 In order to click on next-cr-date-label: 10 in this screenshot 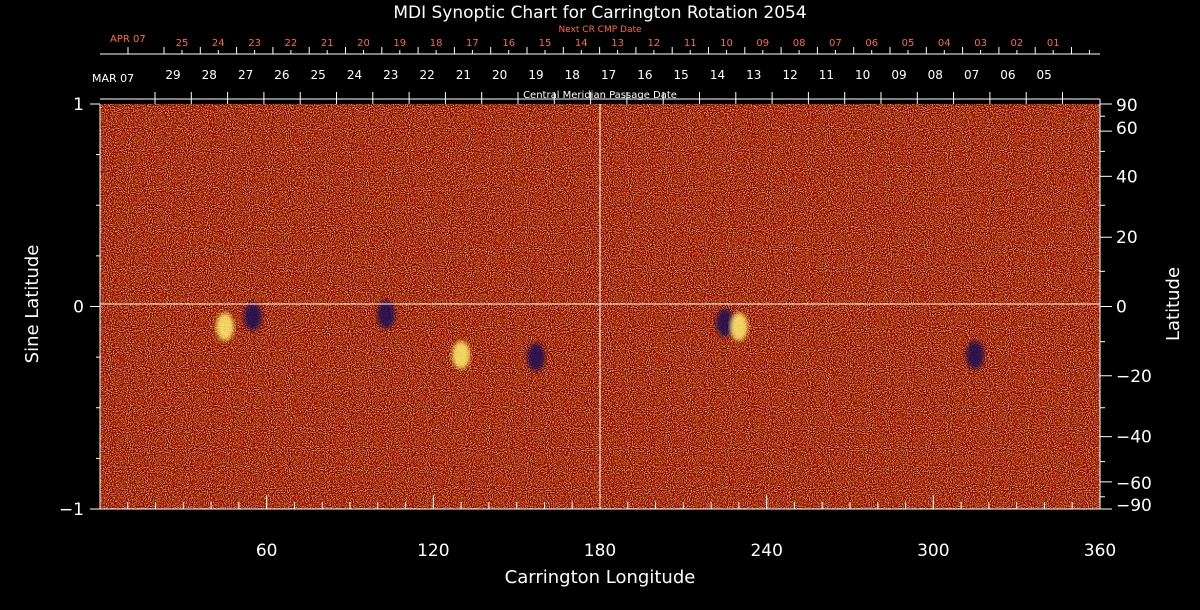, I will do `click(726, 43)`.